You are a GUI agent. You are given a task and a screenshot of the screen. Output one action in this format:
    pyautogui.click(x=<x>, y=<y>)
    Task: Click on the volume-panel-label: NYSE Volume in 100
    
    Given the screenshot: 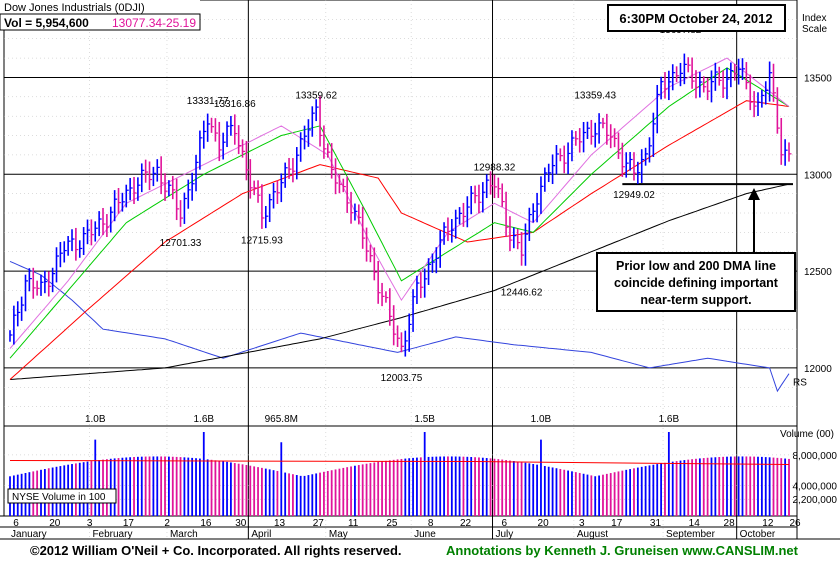 What is the action you would take?
    pyautogui.click(x=59, y=497)
    